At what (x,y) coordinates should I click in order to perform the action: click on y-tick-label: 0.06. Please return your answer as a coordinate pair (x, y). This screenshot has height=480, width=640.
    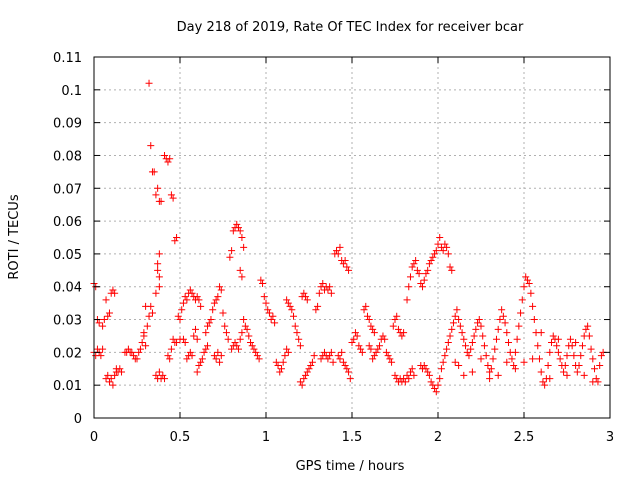
    Looking at the image, I should click on (67, 222).